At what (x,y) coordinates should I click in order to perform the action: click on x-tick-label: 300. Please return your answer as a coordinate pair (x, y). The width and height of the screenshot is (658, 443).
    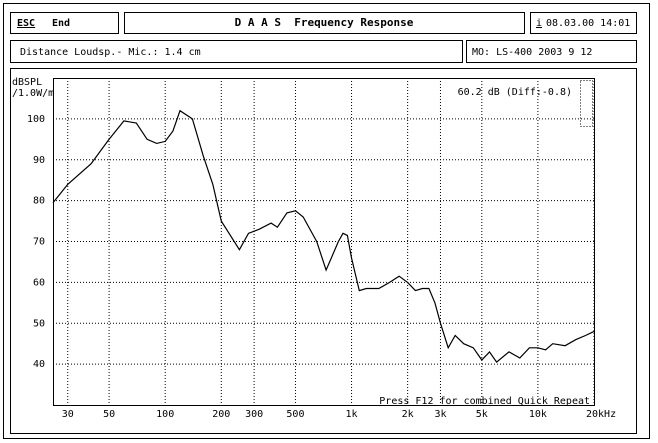
    Looking at the image, I should click on (254, 414).